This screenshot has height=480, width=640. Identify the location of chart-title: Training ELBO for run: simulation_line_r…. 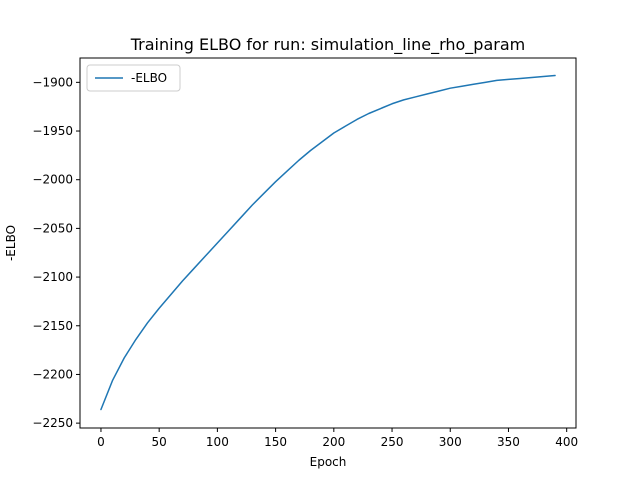
(327, 45).